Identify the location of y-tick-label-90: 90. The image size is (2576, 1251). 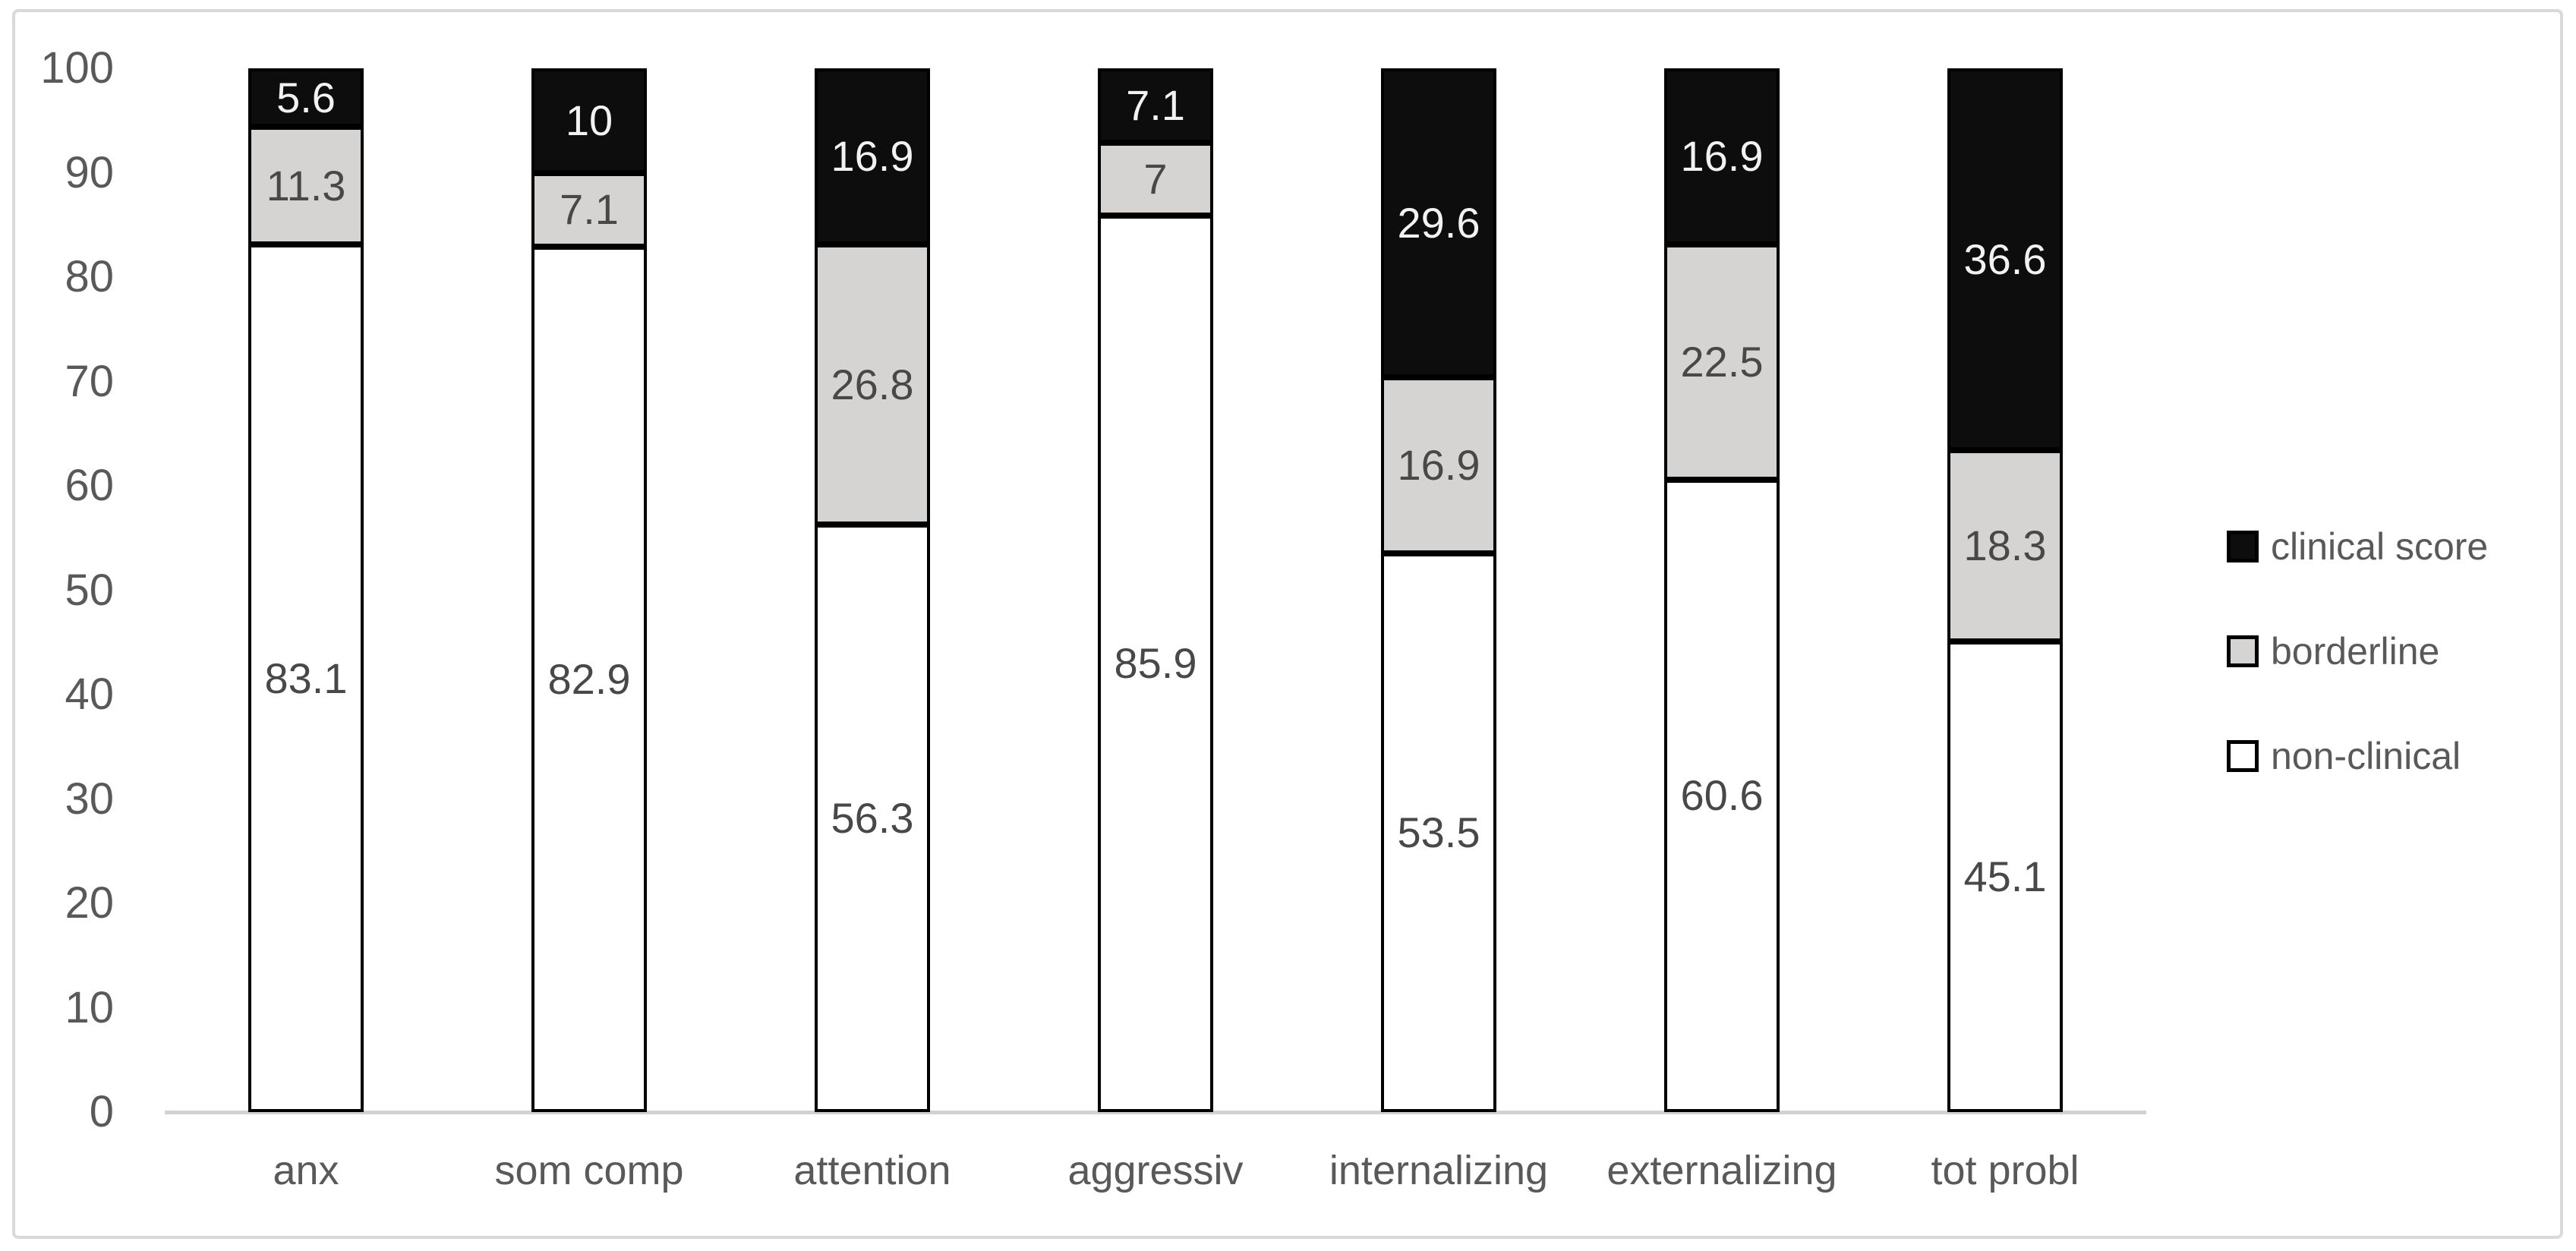
(89, 172).